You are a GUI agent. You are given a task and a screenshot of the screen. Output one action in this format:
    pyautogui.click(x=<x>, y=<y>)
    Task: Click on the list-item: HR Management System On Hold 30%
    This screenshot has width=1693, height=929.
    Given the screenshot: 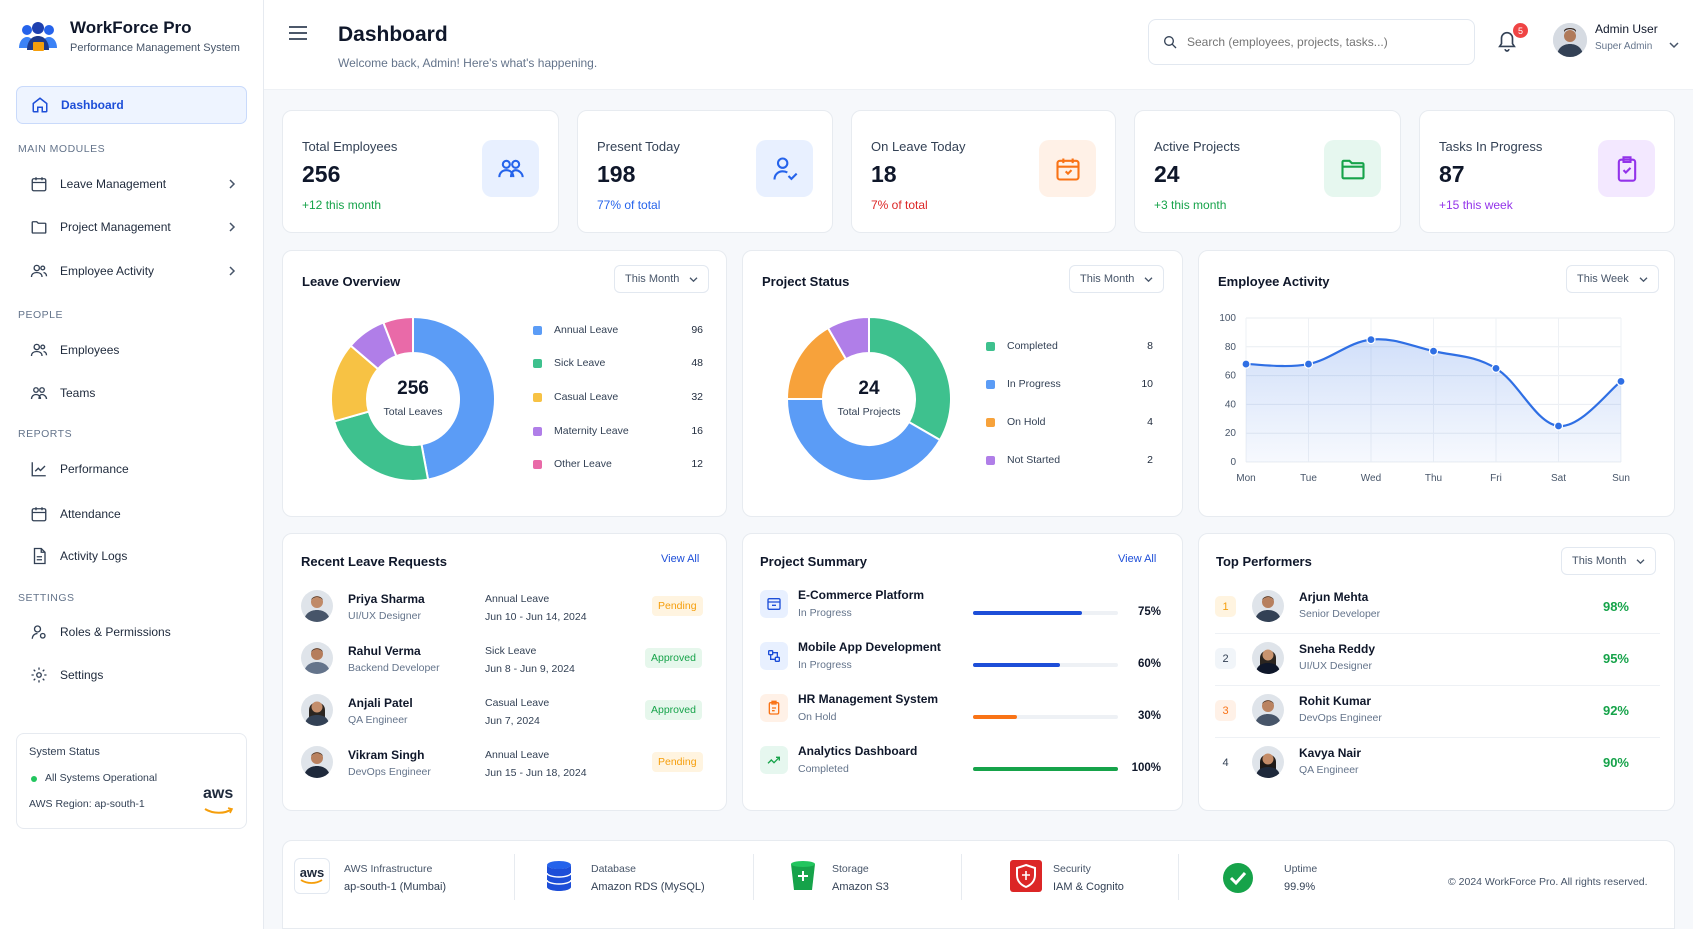 What is the action you would take?
    pyautogui.click(x=963, y=712)
    